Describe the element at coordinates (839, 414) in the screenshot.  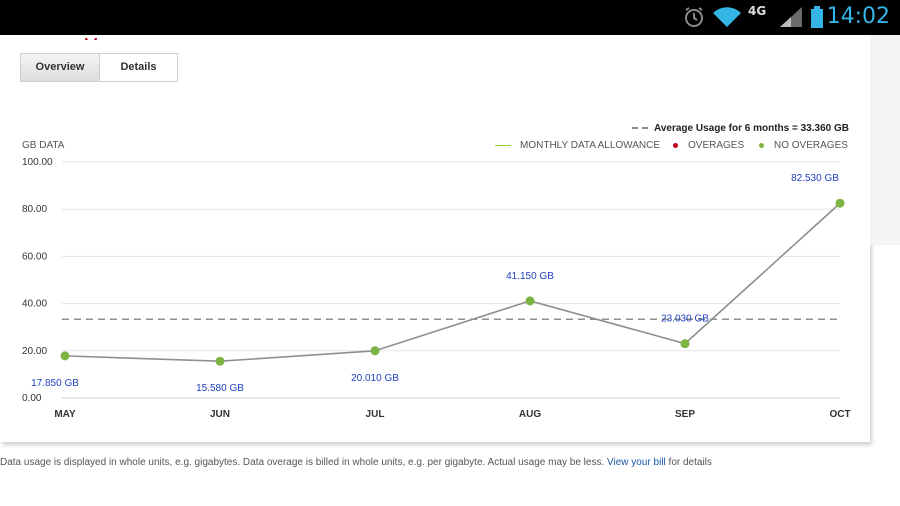
I see `x-tick-label: OCT` at that location.